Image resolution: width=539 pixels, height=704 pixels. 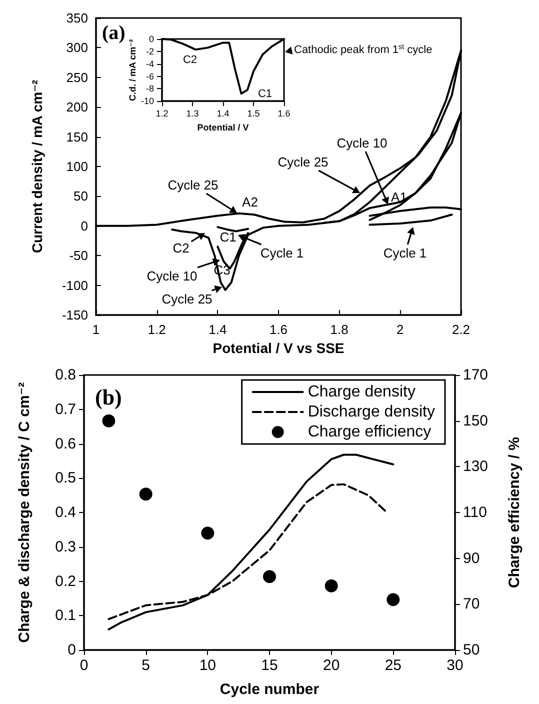 What do you see at coordinates (514, 512) in the screenshot?
I see `y2-axis-title: Charge efficiency / %` at bounding box center [514, 512].